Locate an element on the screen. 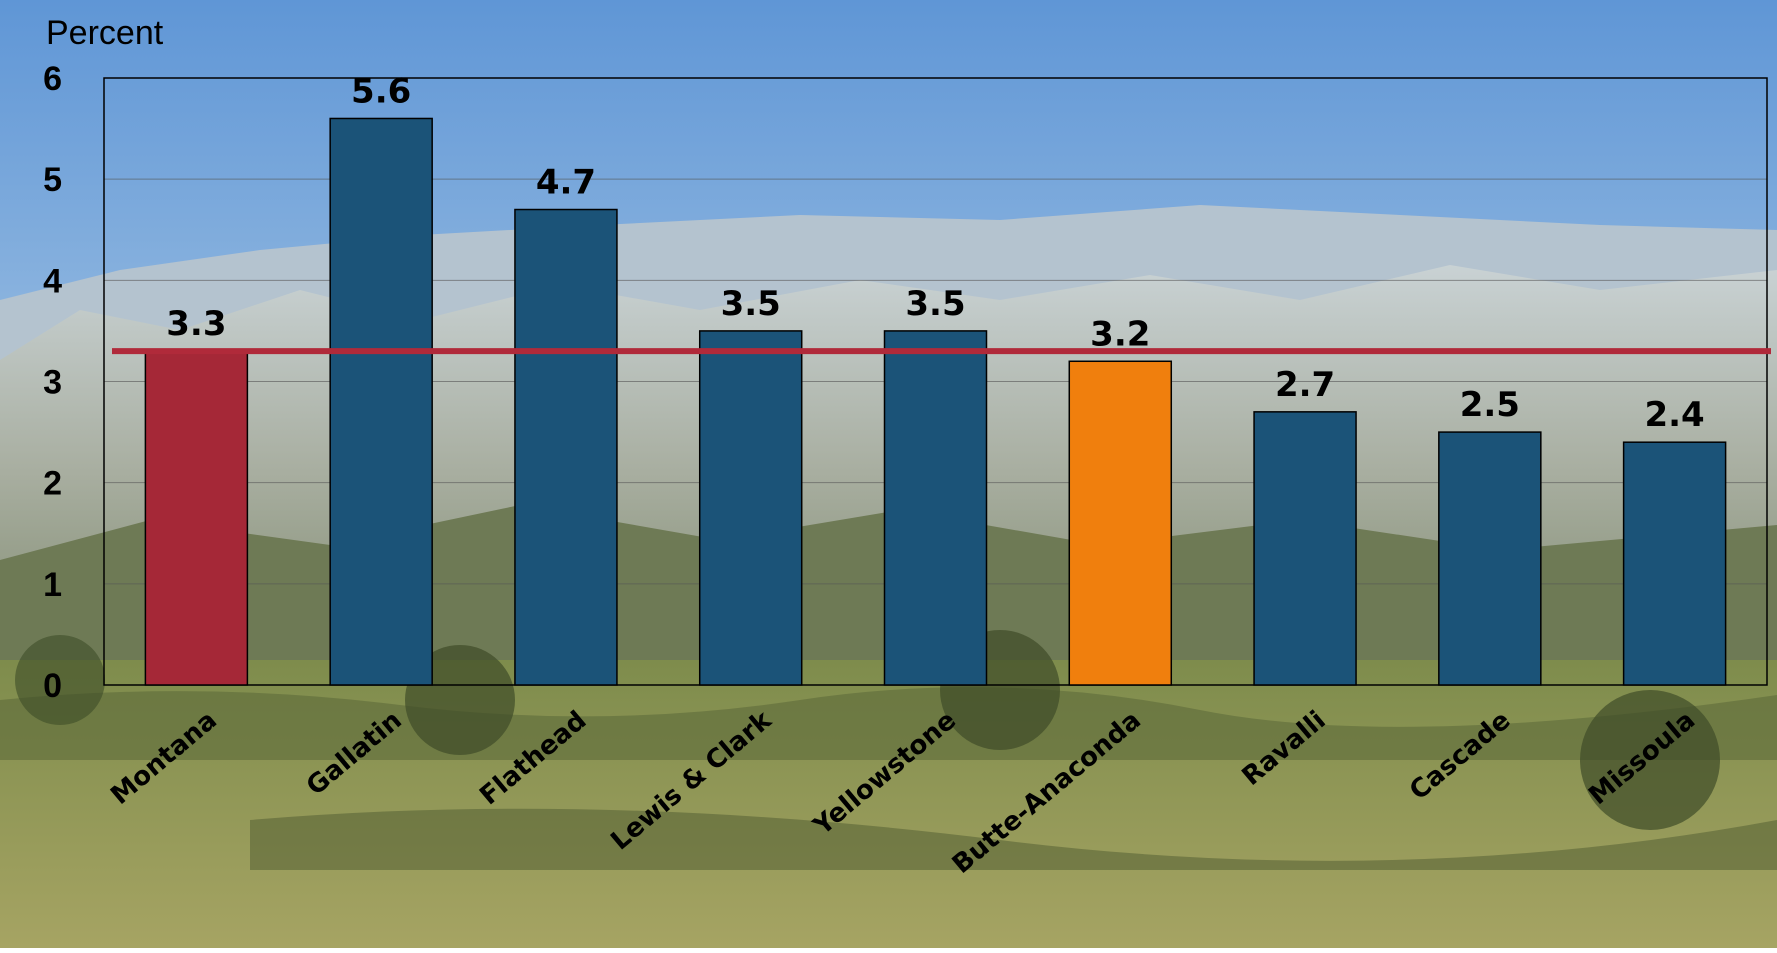  value-label: 3.3 is located at coordinates (196, 324).